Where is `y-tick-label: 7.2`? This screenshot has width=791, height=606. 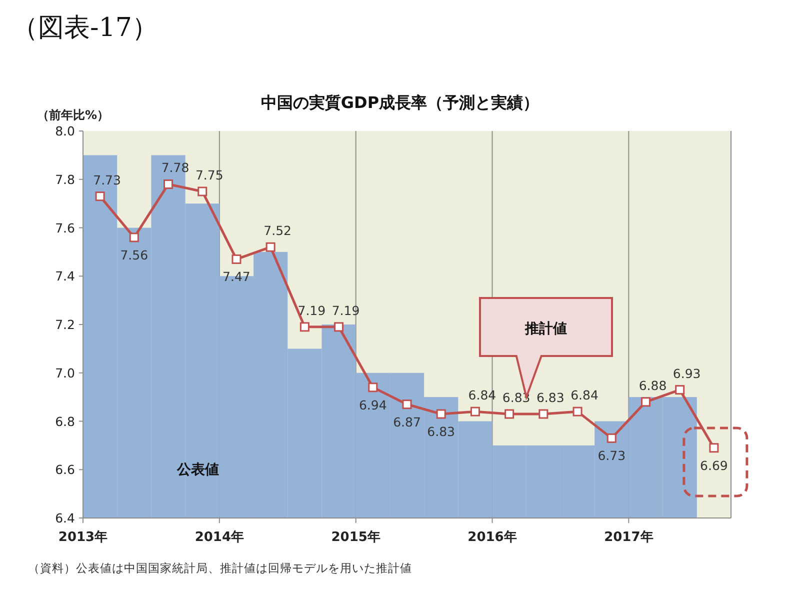
y-tick-label: 7.2 is located at coordinates (65, 324).